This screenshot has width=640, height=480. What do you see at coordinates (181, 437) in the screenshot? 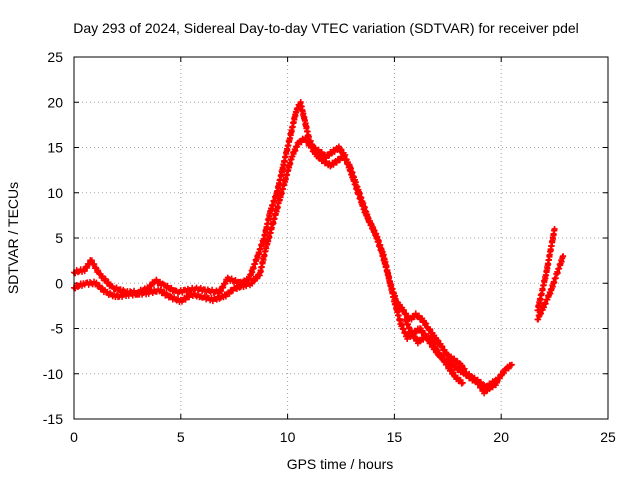
I see `x-tick-label: 5` at bounding box center [181, 437].